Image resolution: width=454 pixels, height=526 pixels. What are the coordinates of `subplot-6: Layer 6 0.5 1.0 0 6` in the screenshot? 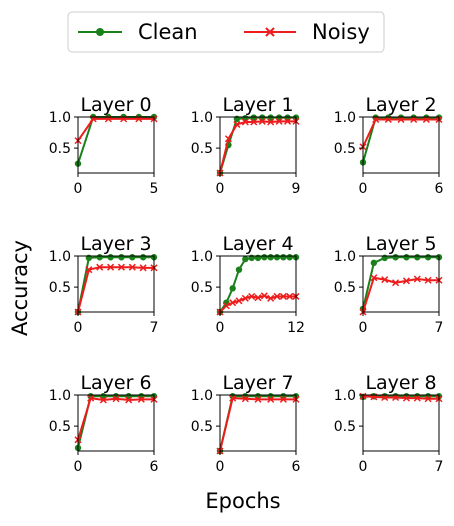 It's located at (104, 423).